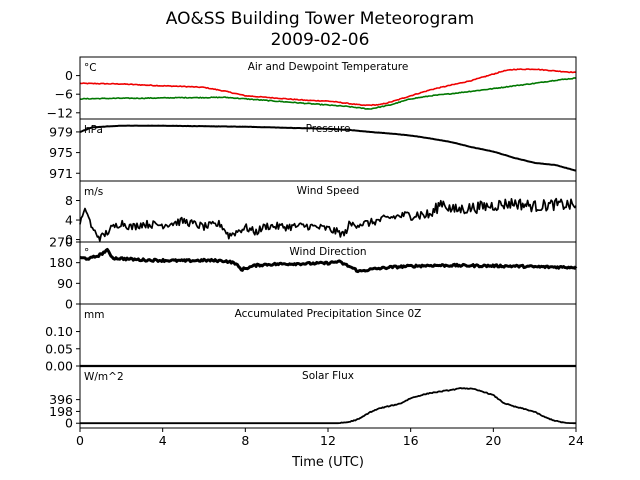 The height and width of the screenshot is (480, 640). What do you see at coordinates (328, 191) in the screenshot?
I see `wind-speed-panel-title: Wind Speed` at bounding box center [328, 191].